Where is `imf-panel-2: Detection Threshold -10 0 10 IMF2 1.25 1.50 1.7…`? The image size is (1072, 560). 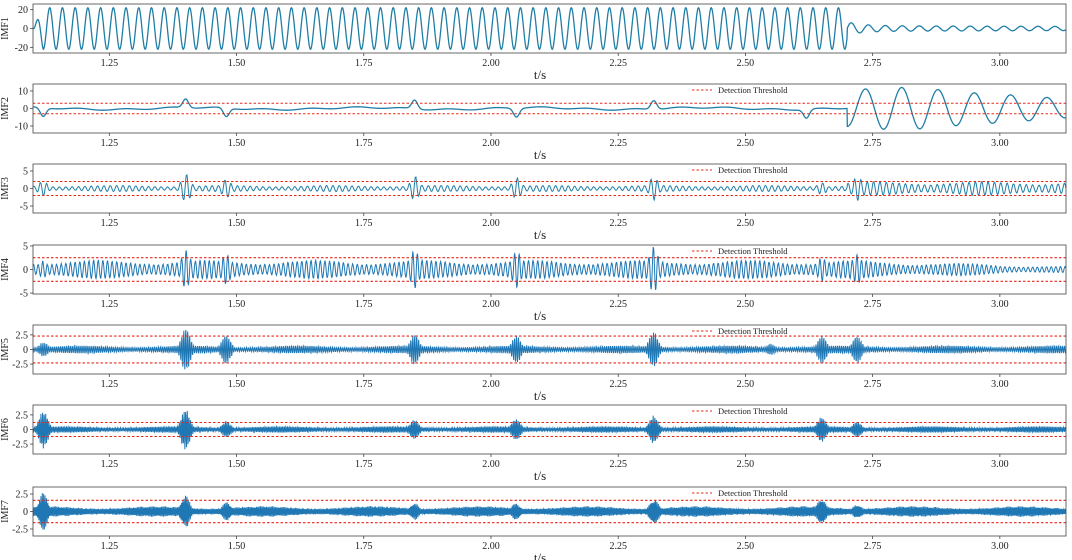
imf-panel-2: Detection Threshold -10 0 10 IMF2 1.25 1.50 1.7… is located at coordinates (533, 122).